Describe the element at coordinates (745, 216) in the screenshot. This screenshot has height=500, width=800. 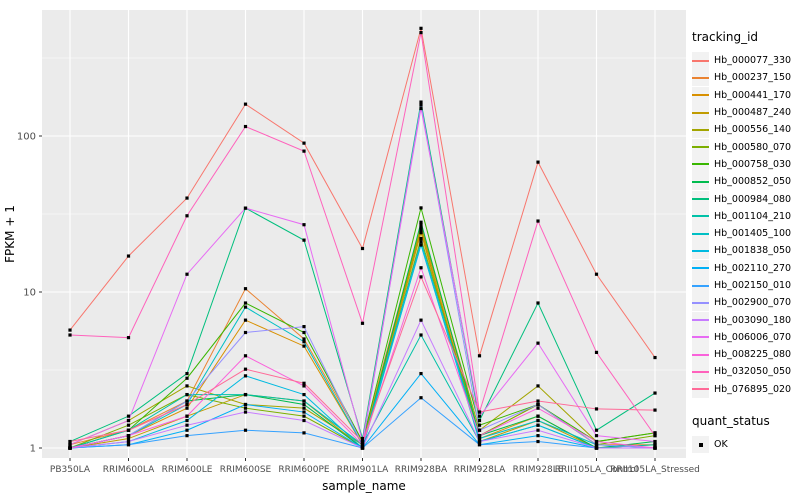
I see `legend-item-Hb_001104_210: Hb_001104_210` at that location.